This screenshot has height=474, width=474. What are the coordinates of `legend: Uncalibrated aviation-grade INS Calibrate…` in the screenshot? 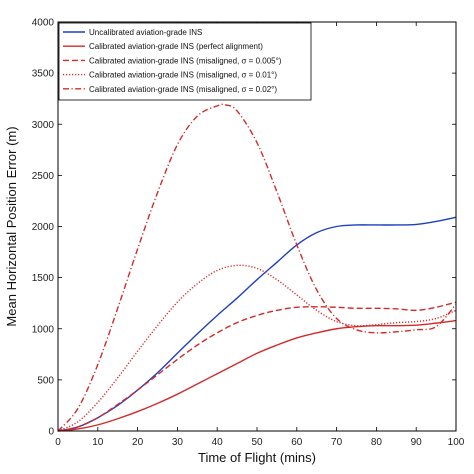 It's located at (185, 61).